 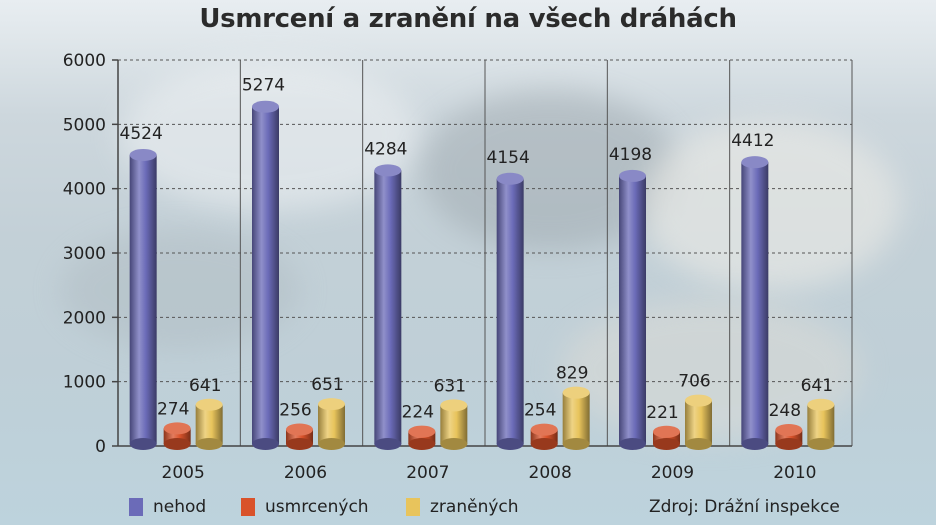 What do you see at coordinates (327, 385) in the screenshot?
I see `data-label: 651` at bounding box center [327, 385].